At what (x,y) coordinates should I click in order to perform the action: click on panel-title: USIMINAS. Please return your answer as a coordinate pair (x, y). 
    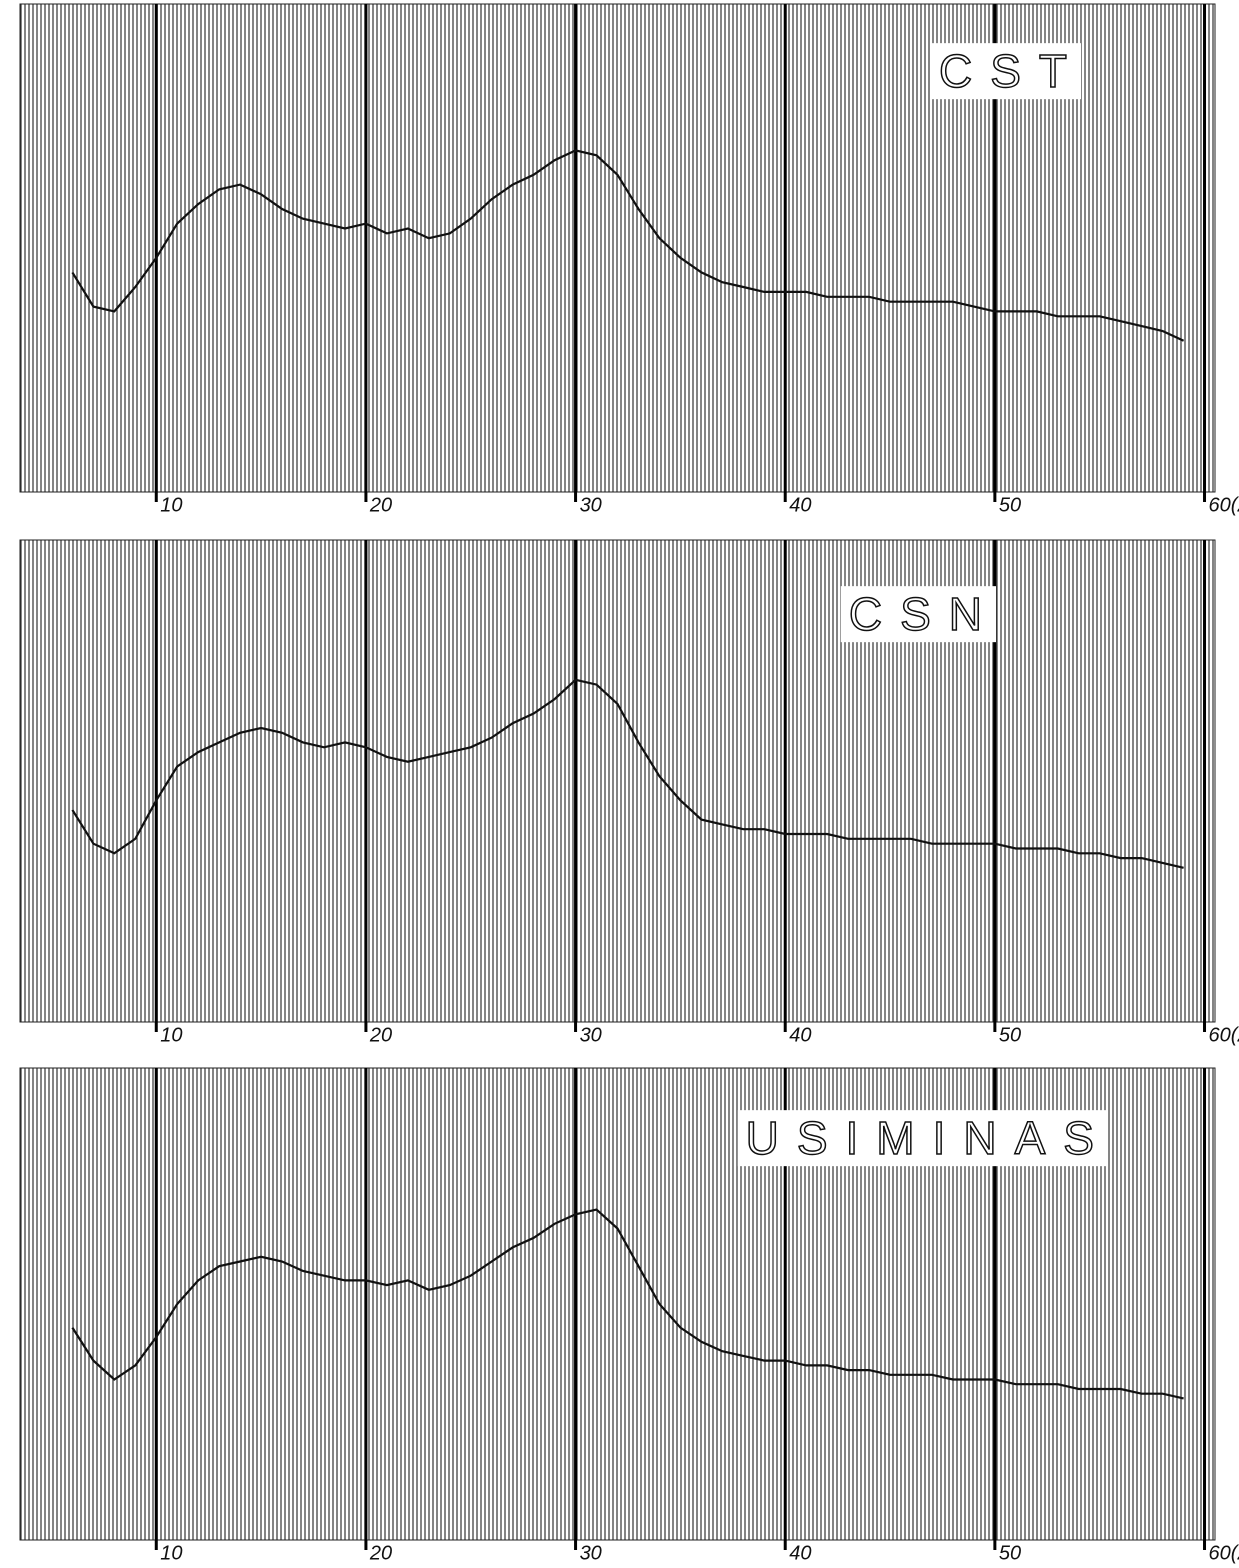
    Looking at the image, I should click on (929, 1138).